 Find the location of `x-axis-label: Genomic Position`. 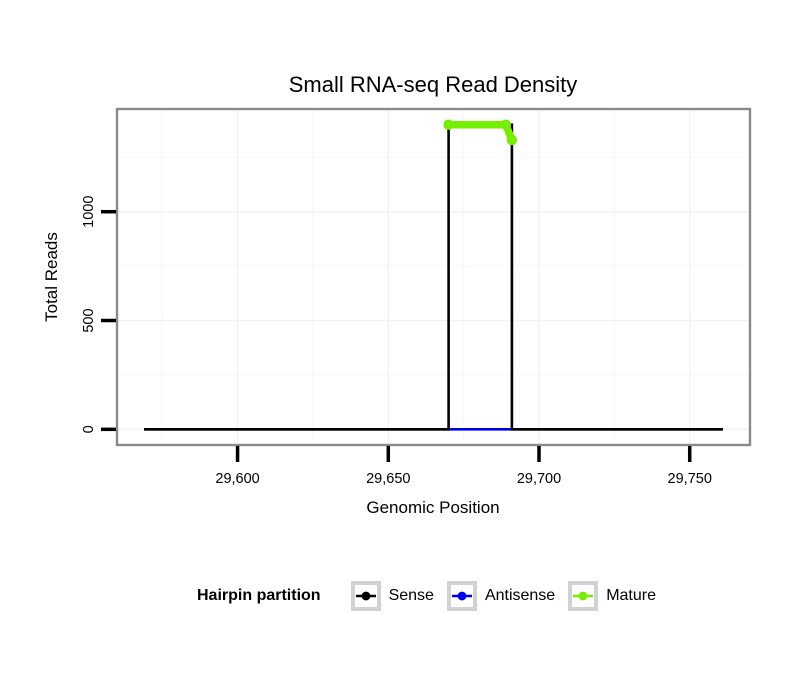

x-axis-label: Genomic Position is located at coordinates (433, 507).